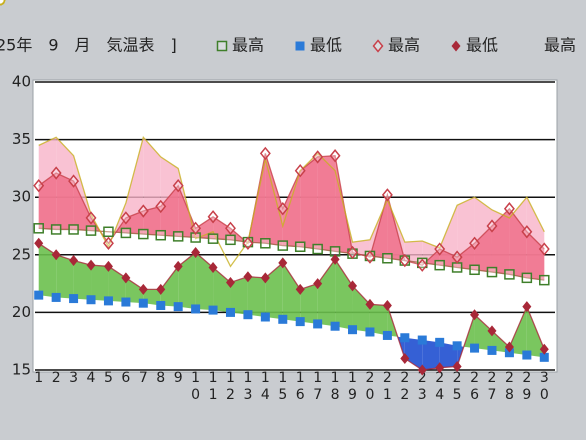 The width and height of the screenshot is (586, 440). What do you see at coordinates (21, 312) in the screenshot?
I see `y-tick-label: 20` at bounding box center [21, 312].